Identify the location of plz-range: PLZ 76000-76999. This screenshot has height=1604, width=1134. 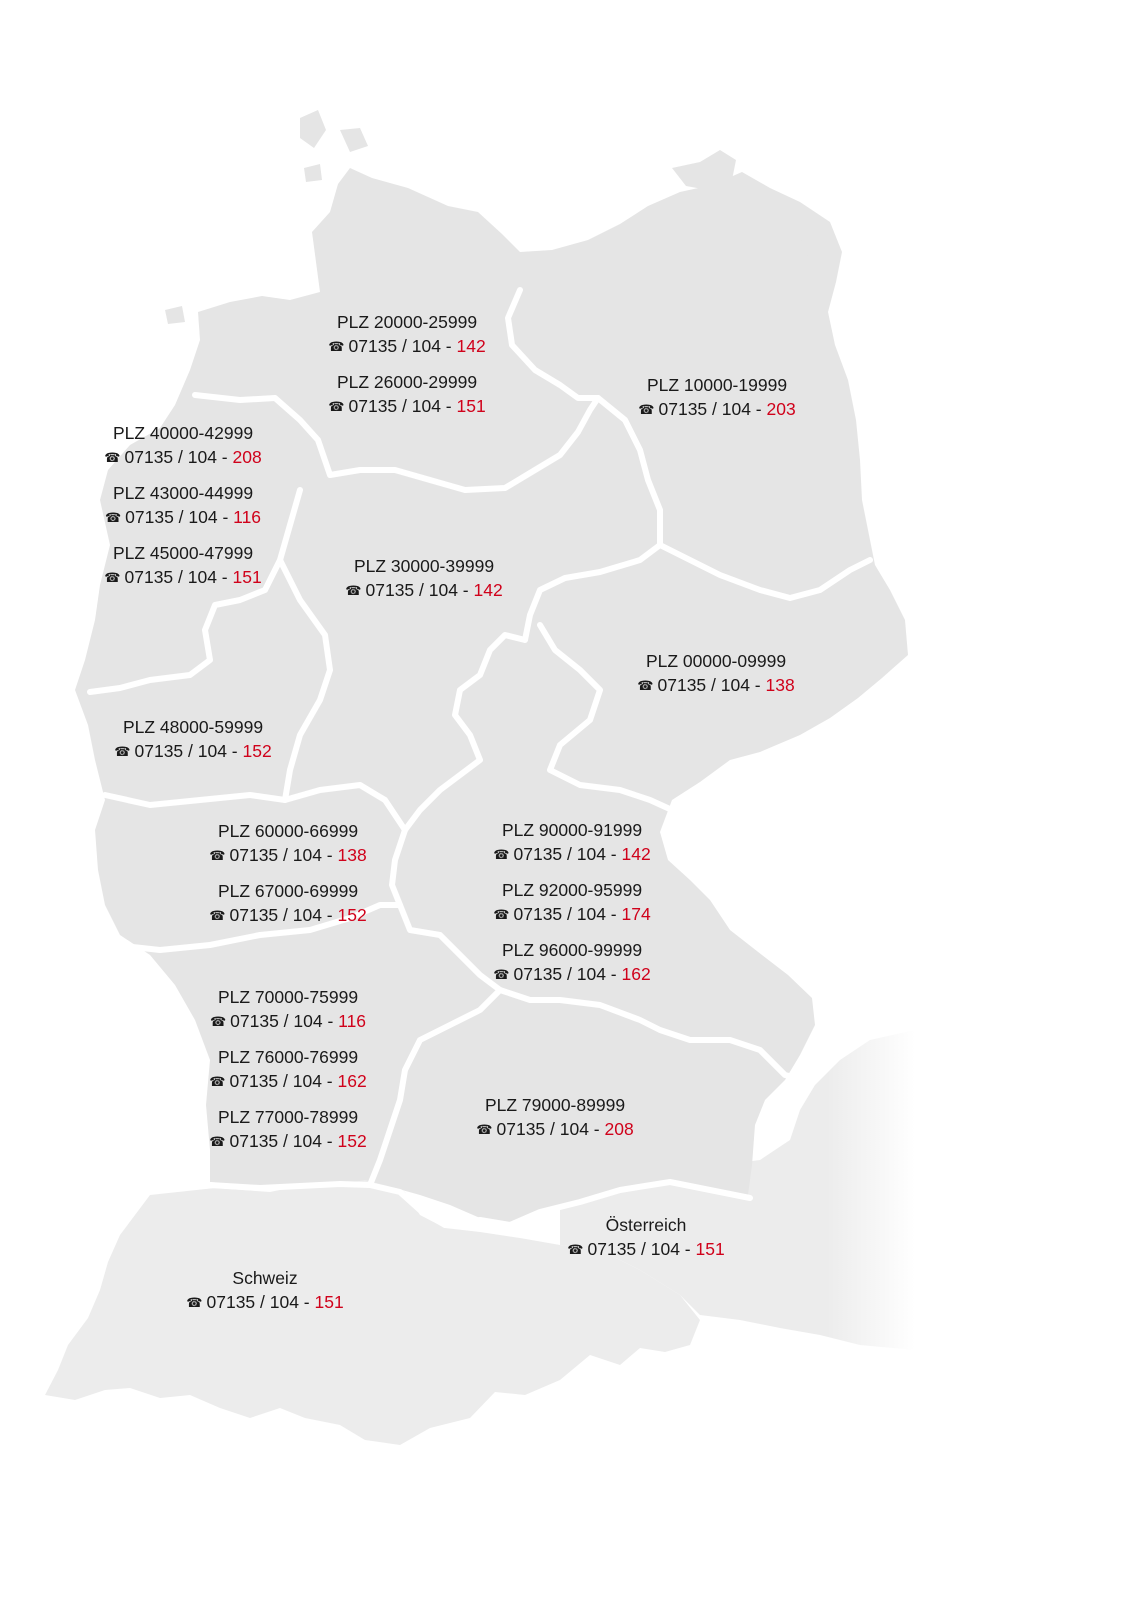
(288, 1057).